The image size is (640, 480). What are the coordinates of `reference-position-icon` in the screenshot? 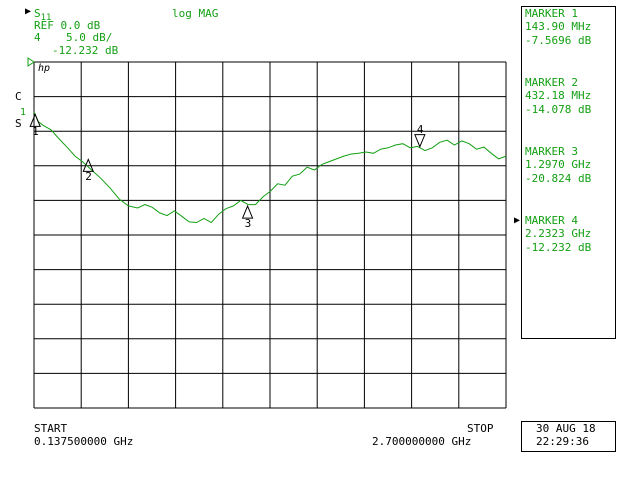 It's located at (31, 62).